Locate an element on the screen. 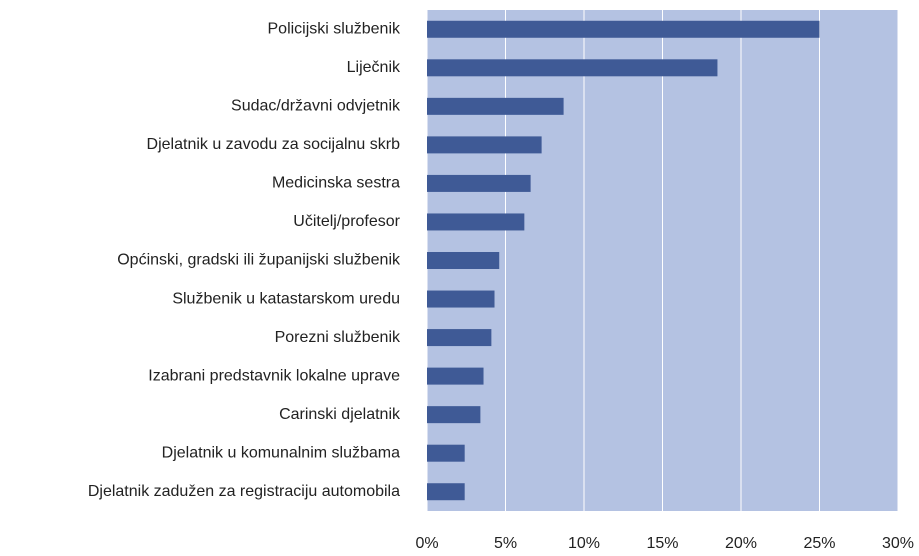  x-tick-label: 0% is located at coordinates (426, 543).